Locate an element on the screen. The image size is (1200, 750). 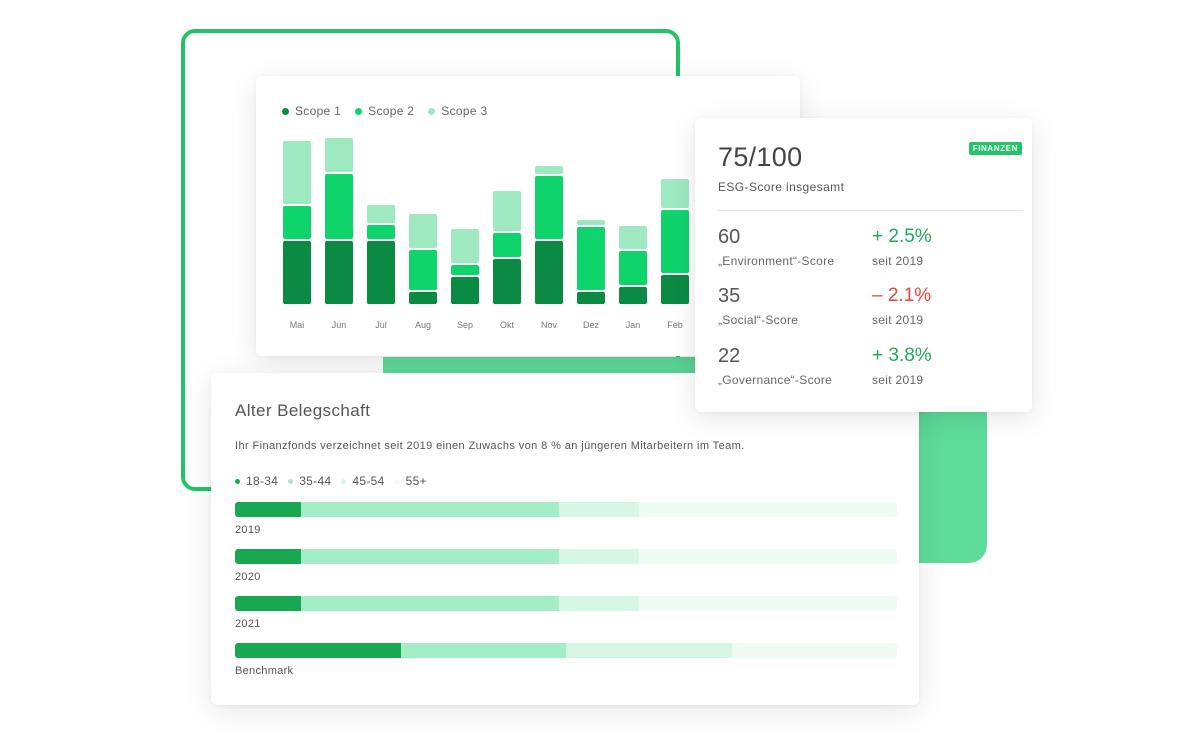
x-tick-nov: Nov is located at coordinates (549, 325).